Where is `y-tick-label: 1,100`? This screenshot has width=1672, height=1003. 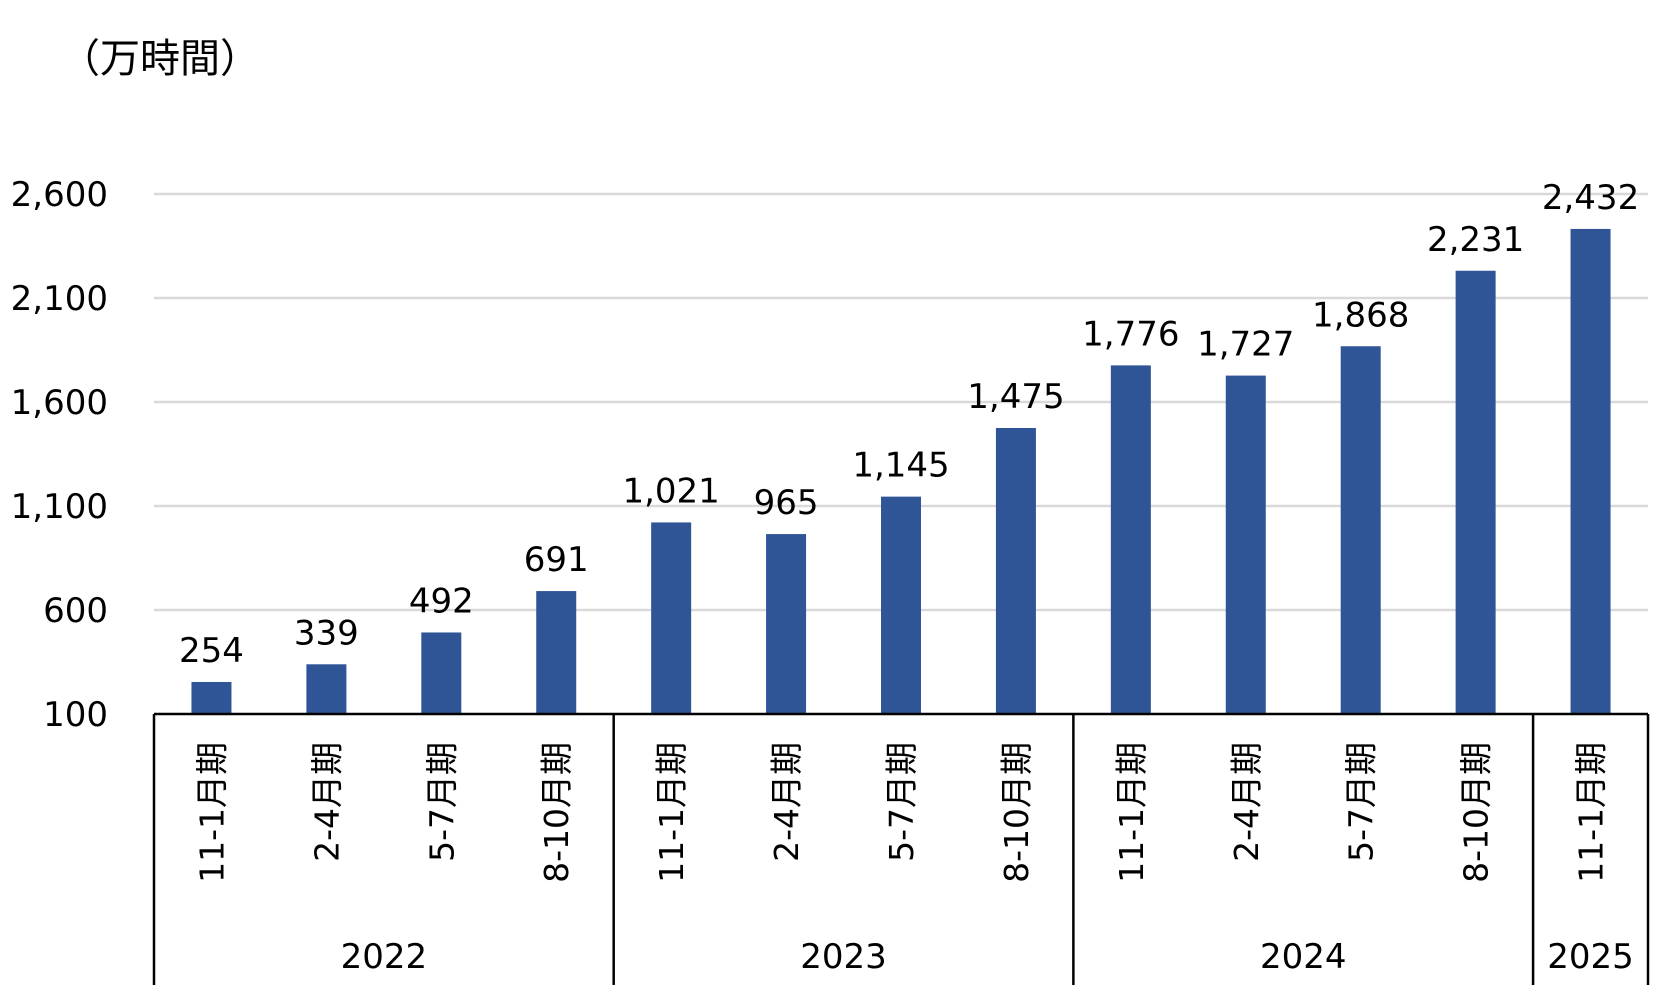
y-tick-label: 1,100 is located at coordinates (59, 507).